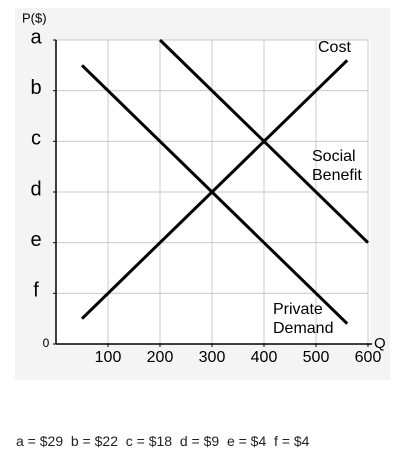 This screenshot has width=405, height=465. What do you see at coordinates (108, 357) in the screenshot?
I see `x-tick-label: 100` at bounding box center [108, 357].